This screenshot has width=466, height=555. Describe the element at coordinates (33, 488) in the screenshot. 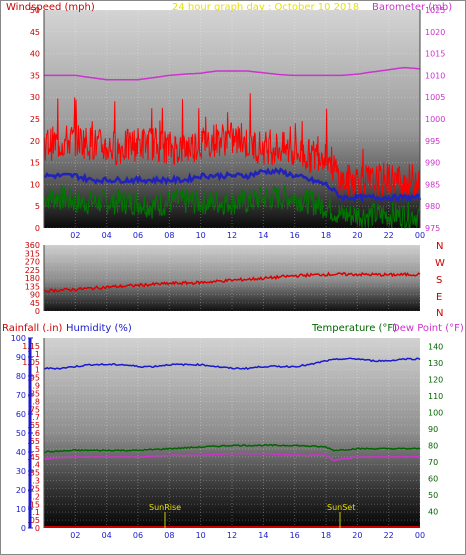

I see `rain-y-tick-label: .25` at that location.